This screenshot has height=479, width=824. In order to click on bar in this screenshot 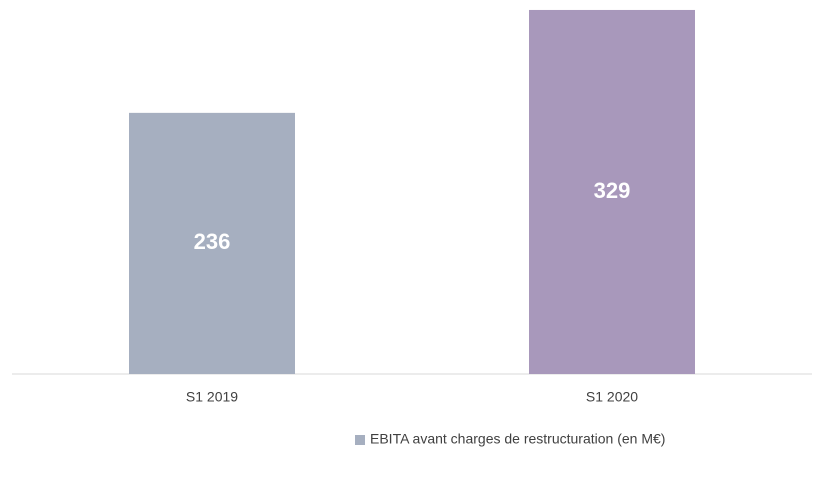, I will do `click(212, 243)`.